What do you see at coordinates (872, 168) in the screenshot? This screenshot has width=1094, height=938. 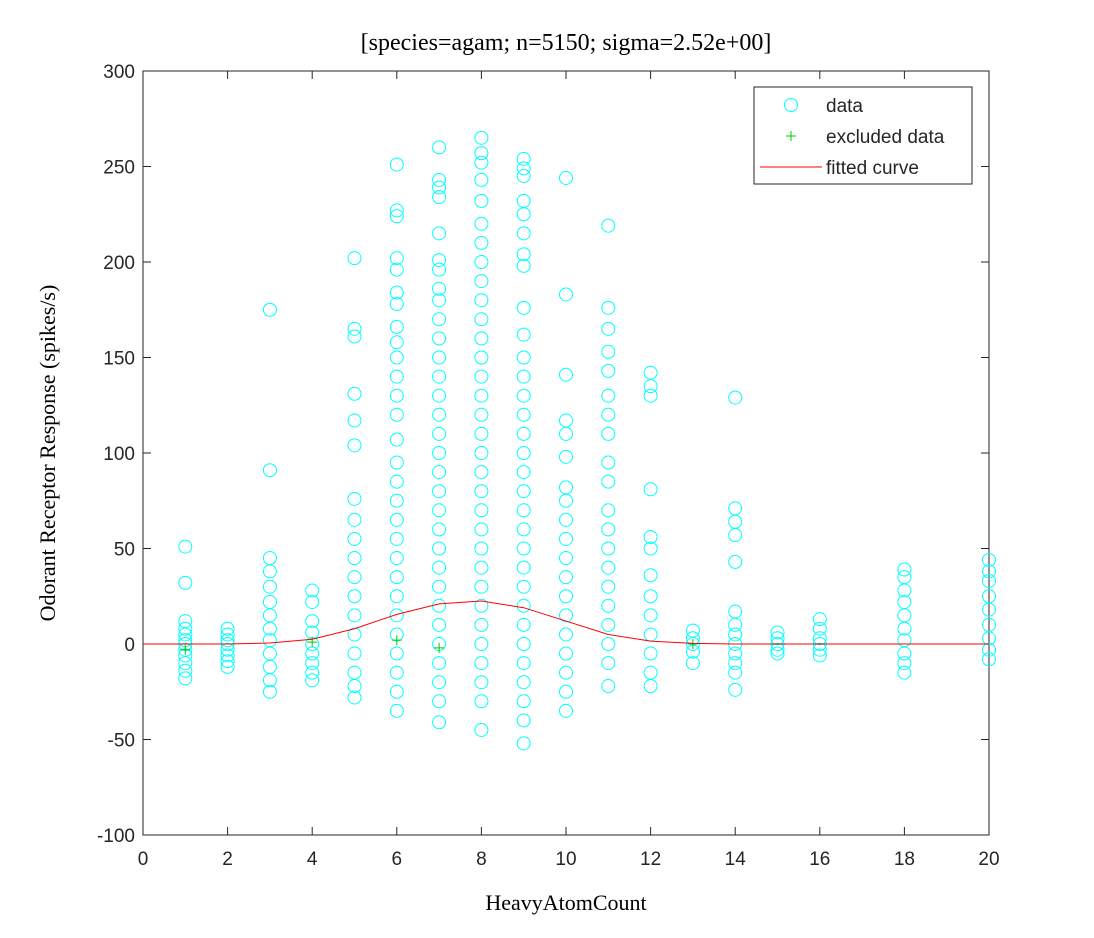 I see `legend-label: fitted curve` at bounding box center [872, 168].